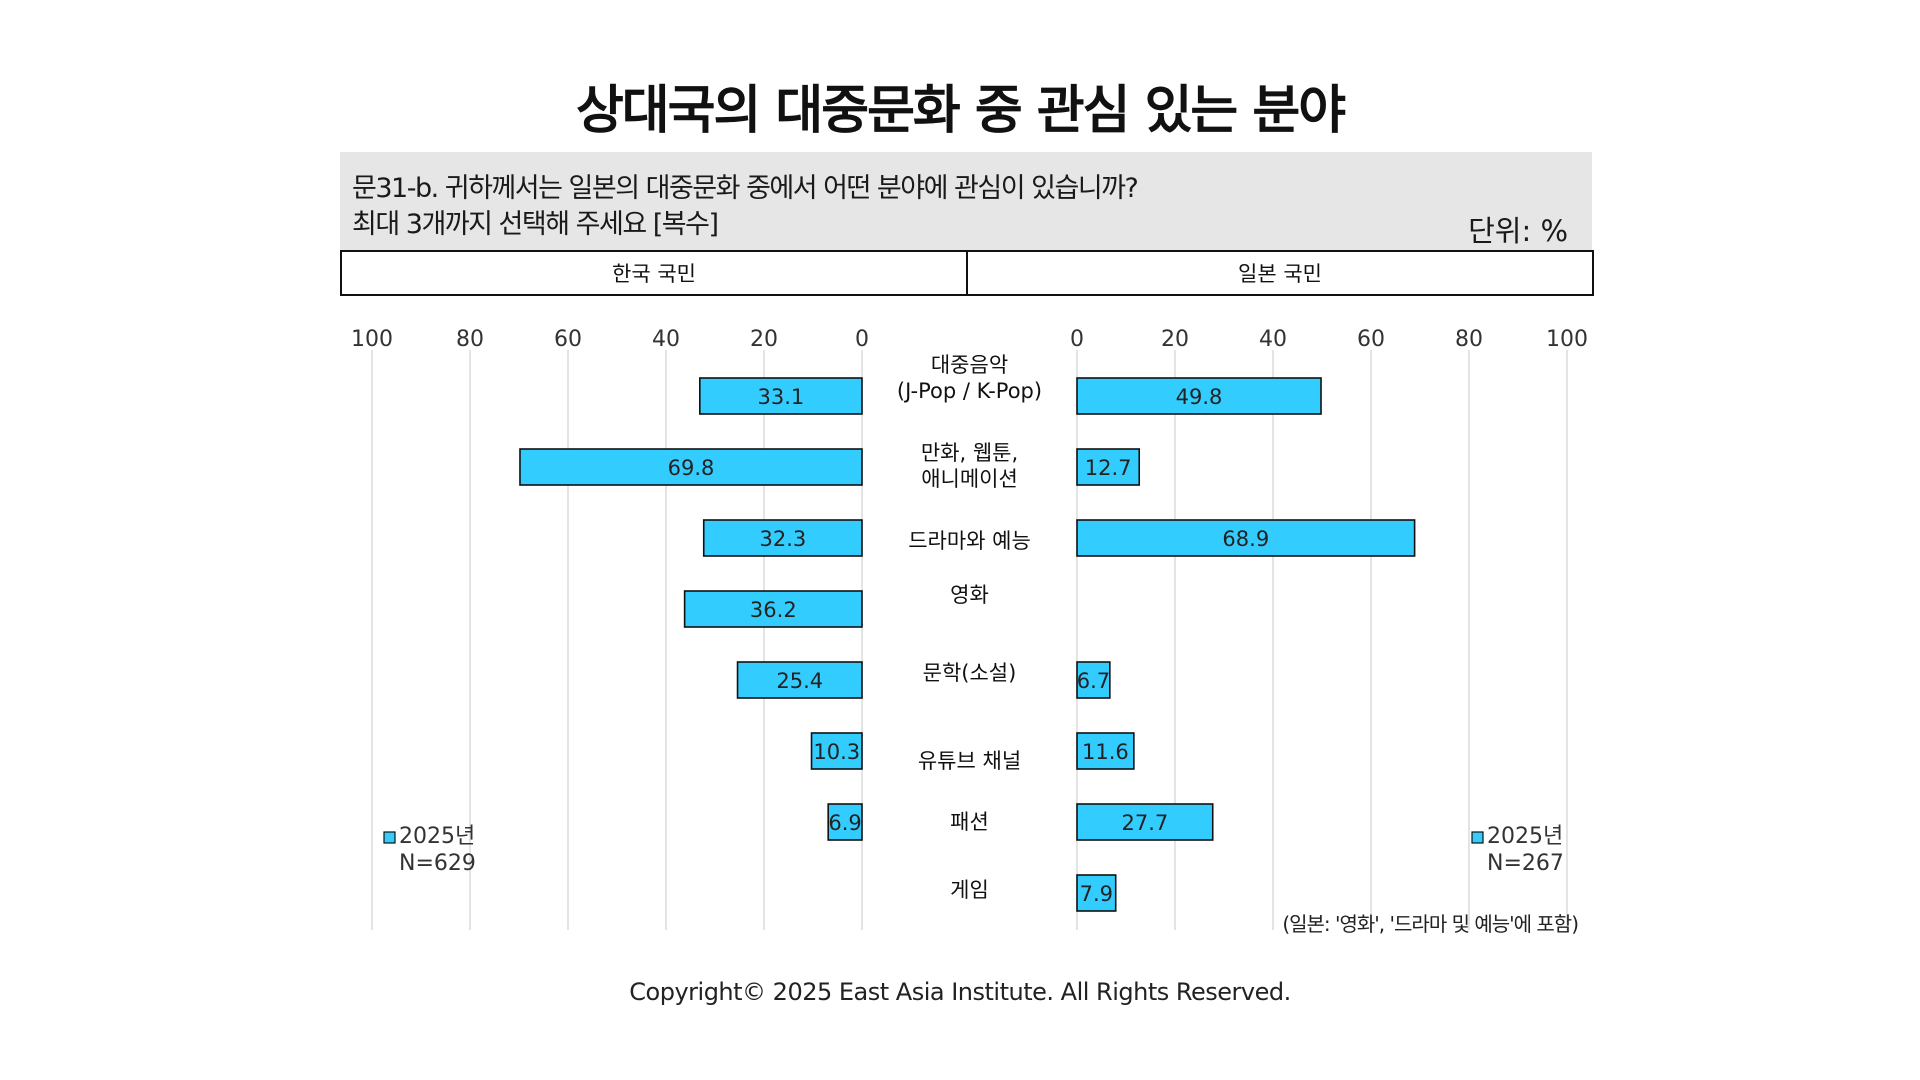 The width and height of the screenshot is (1920, 1080). I want to click on bar-value-label-japan: 12.7, so click(1108, 468).